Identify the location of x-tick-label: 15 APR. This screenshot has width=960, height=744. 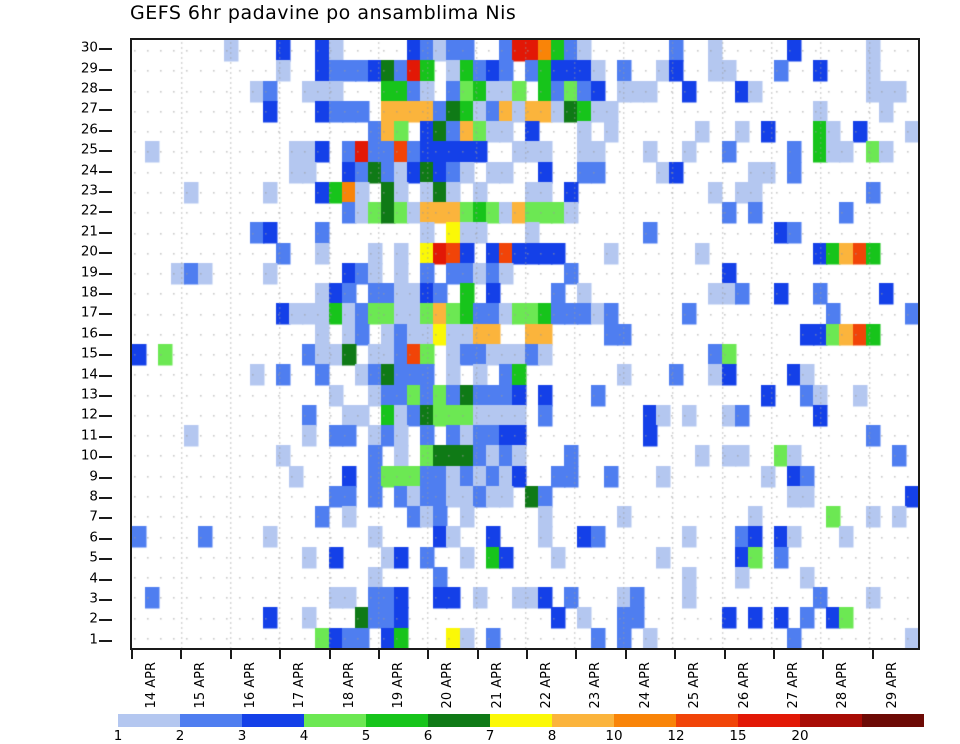
(201, 685).